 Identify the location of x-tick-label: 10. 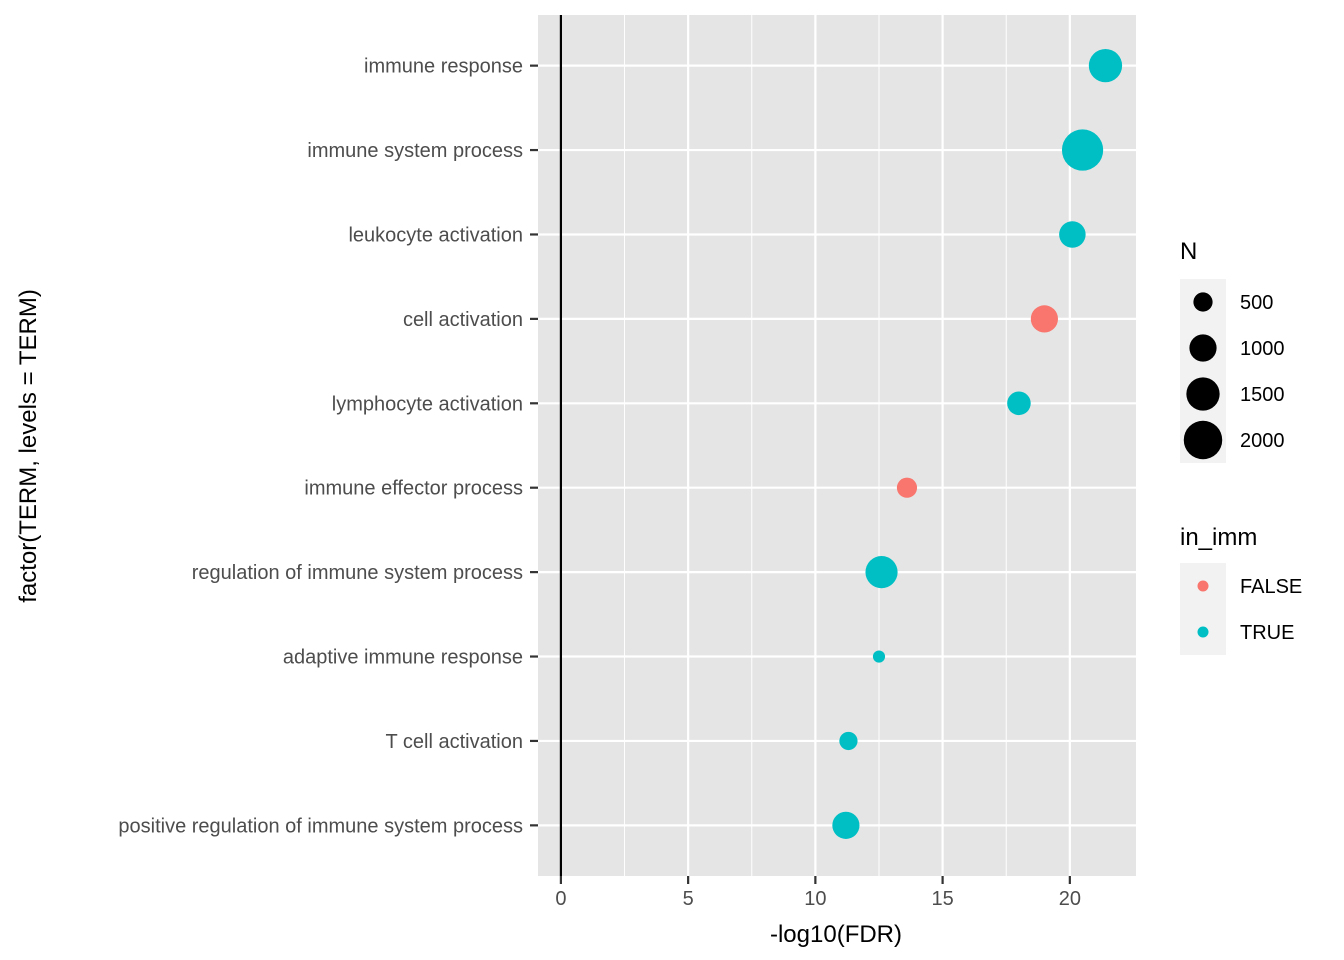
(815, 899).